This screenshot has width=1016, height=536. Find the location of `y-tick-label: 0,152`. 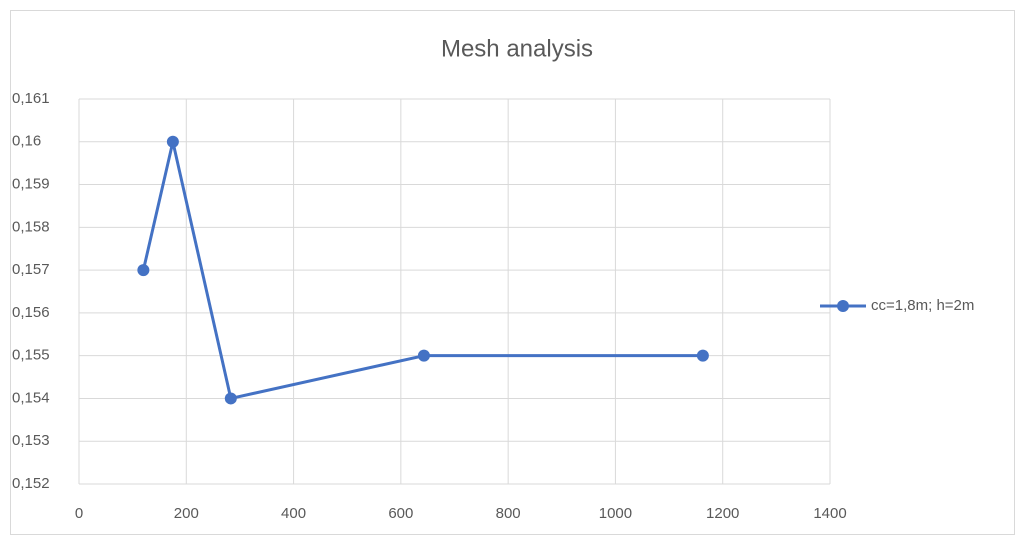

y-tick-label: 0,152 is located at coordinates (31, 483).